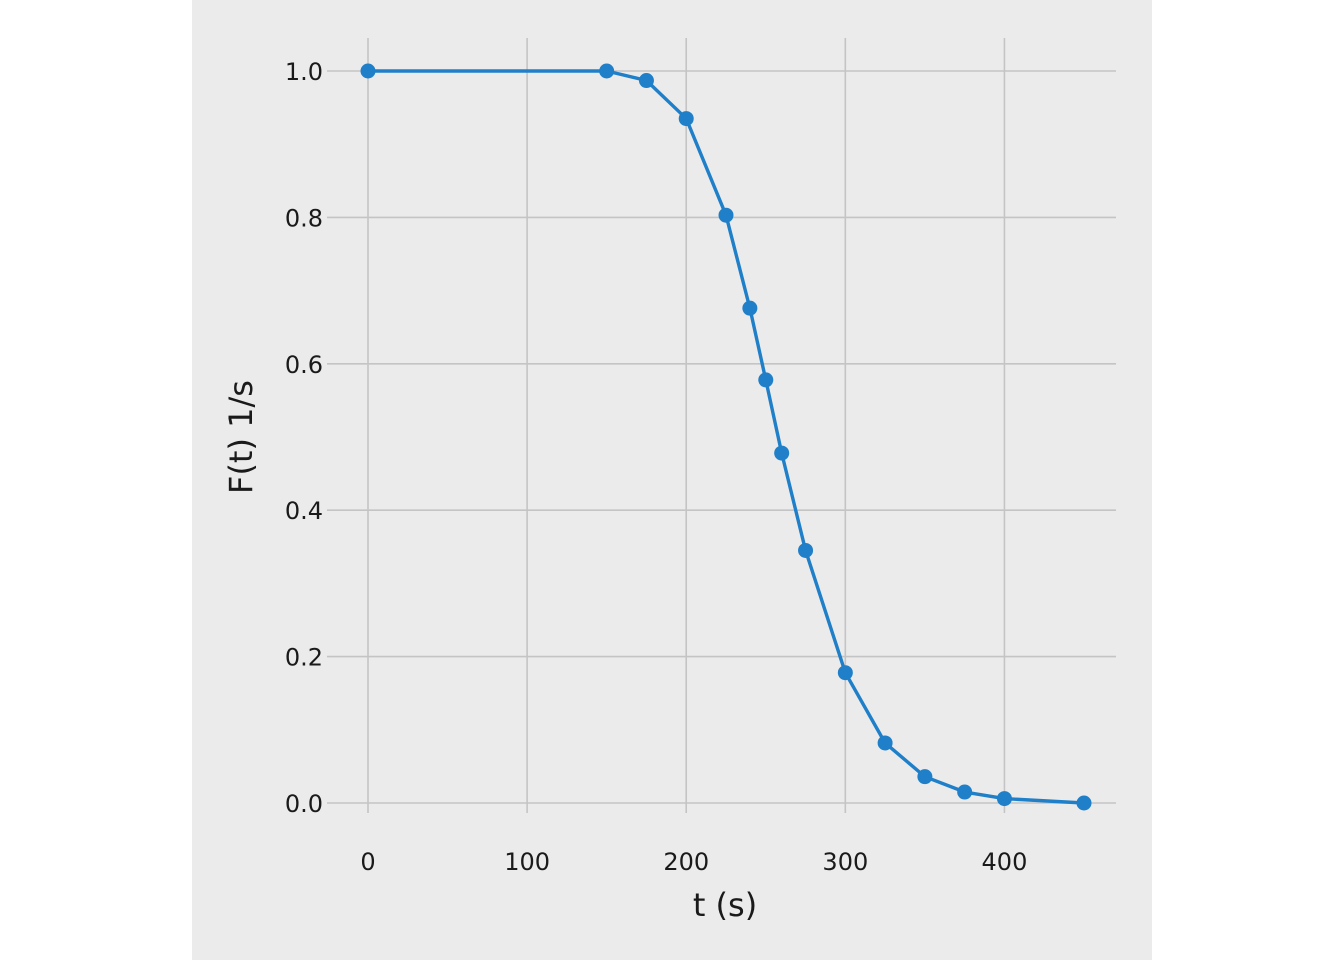 This screenshot has height=960, width=1344. I want to click on x-tick-label: 0, so click(367, 862).